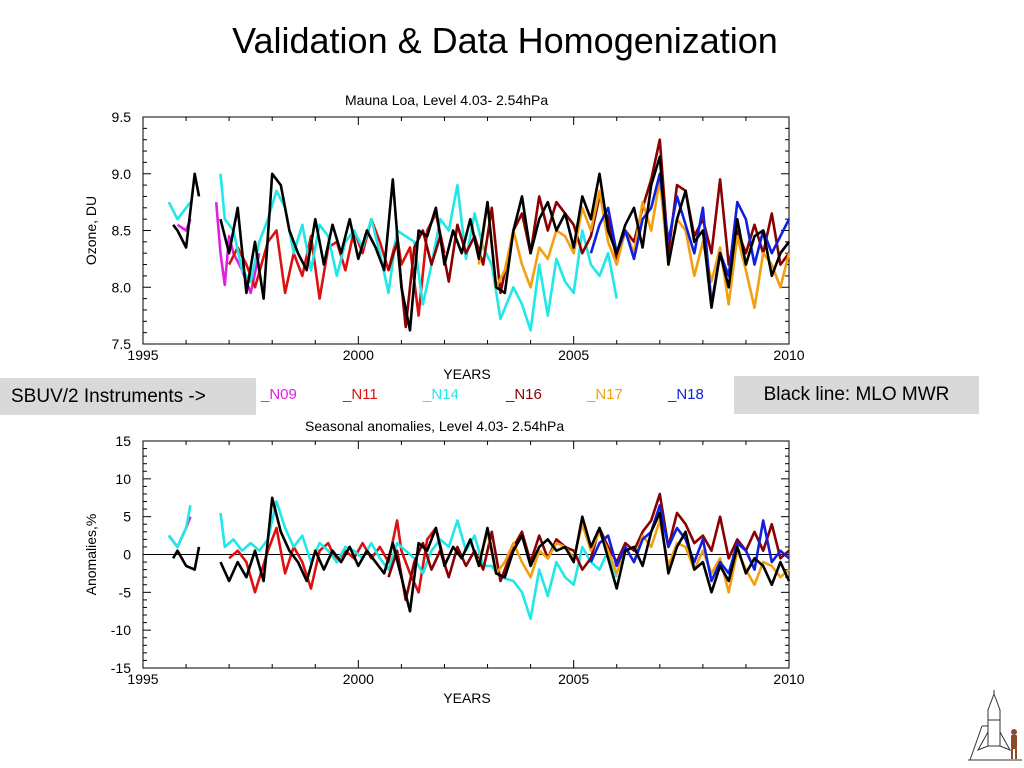  I want to click on top-series-n14, so click(392, 252).